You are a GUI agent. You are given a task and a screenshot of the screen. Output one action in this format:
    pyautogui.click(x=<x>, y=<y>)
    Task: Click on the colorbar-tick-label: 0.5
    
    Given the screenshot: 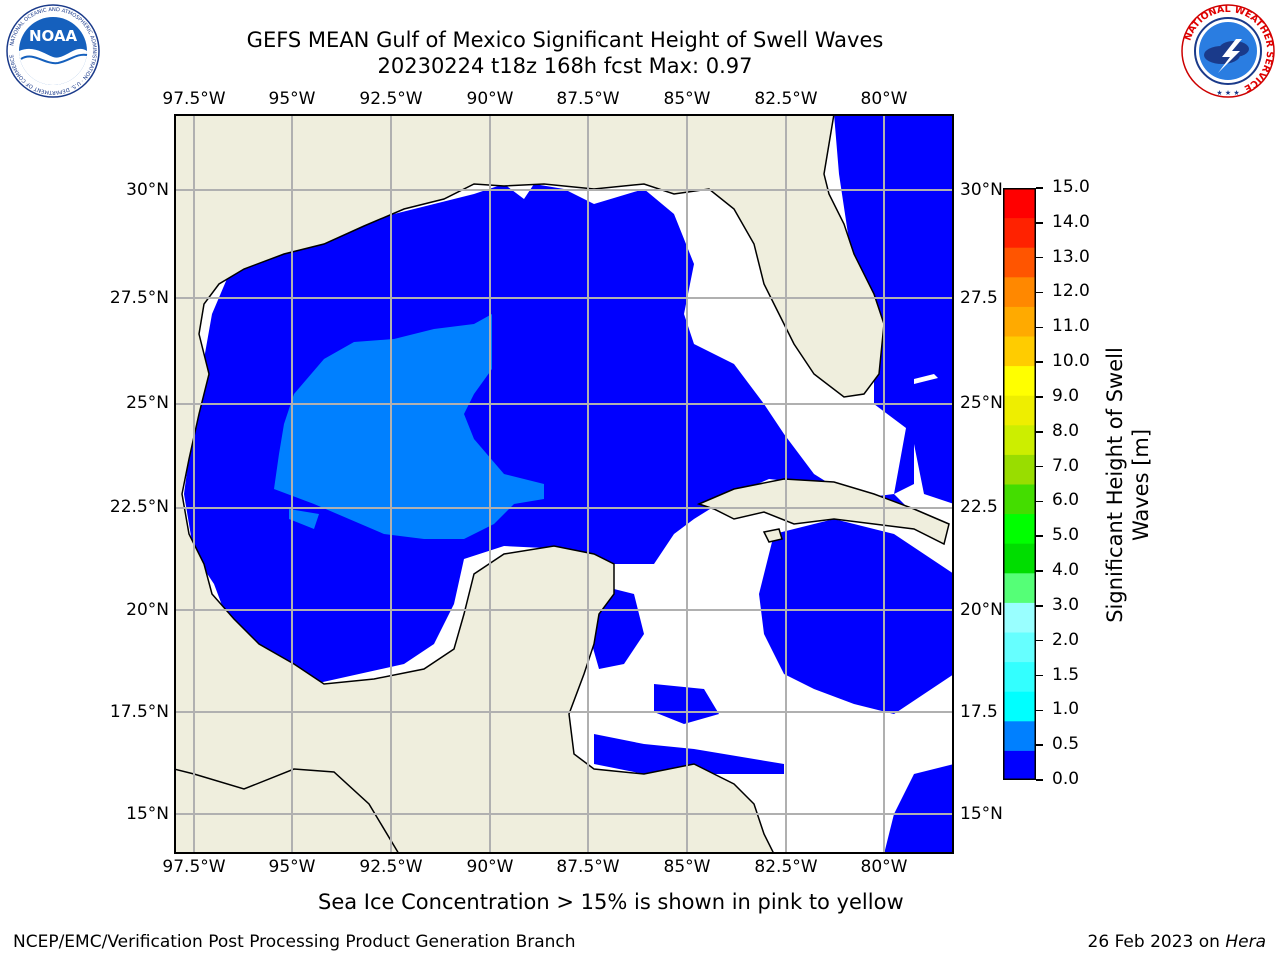 What is the action you would take?
    pyautogui.click(x=1066, y=744)
    